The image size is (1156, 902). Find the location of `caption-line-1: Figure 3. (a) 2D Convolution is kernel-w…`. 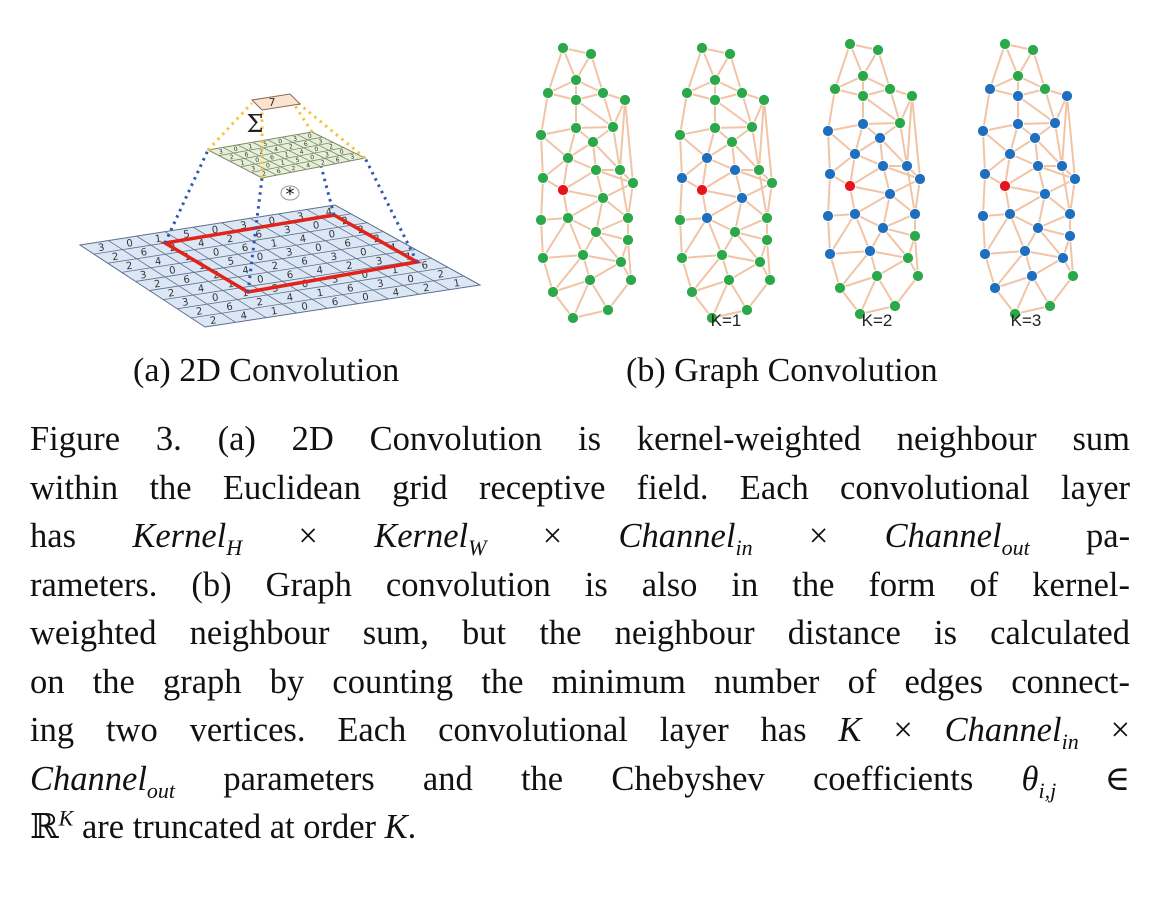

caption-line-1: Figure 3. (a) 2D Convolution is kernel-w… is located at coordinates (580, 439).